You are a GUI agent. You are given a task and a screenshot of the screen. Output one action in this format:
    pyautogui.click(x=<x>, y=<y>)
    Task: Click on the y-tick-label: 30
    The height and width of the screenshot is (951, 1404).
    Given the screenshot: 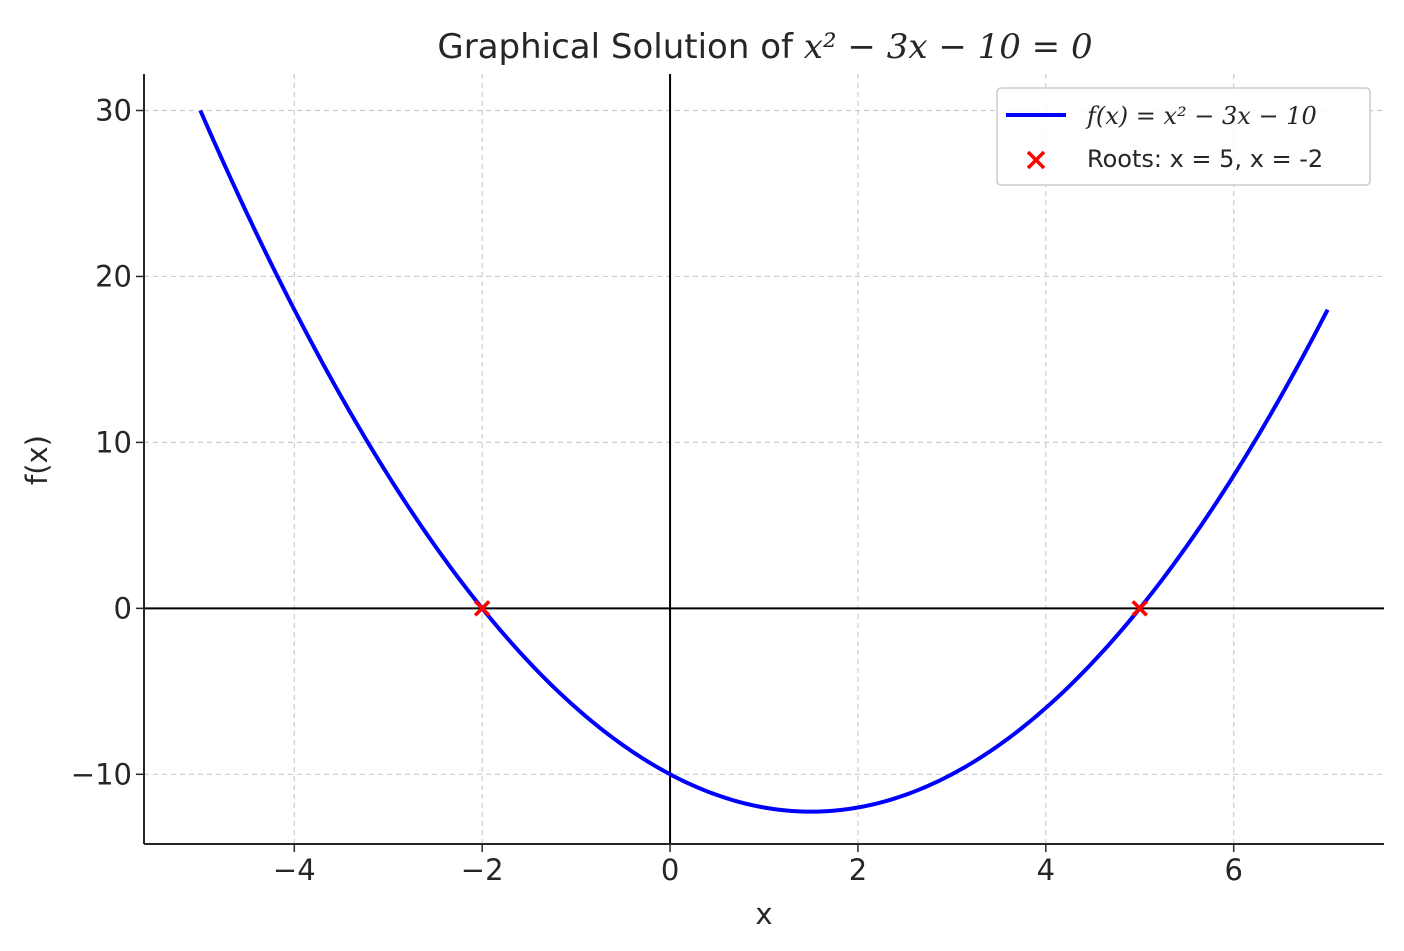 What is the action you would take?
    pyautogui.click(x=113, y=111)
    